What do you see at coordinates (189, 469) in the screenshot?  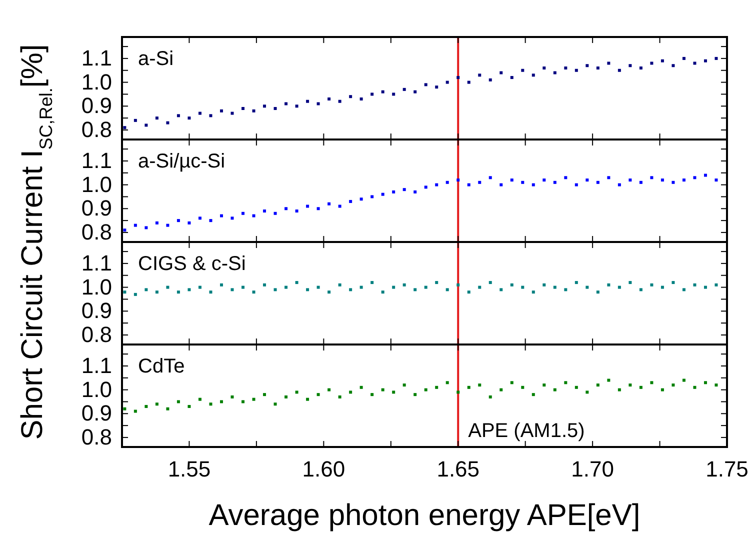 I see `x-tick-label: 1.55` at bounding box center [189, 469].